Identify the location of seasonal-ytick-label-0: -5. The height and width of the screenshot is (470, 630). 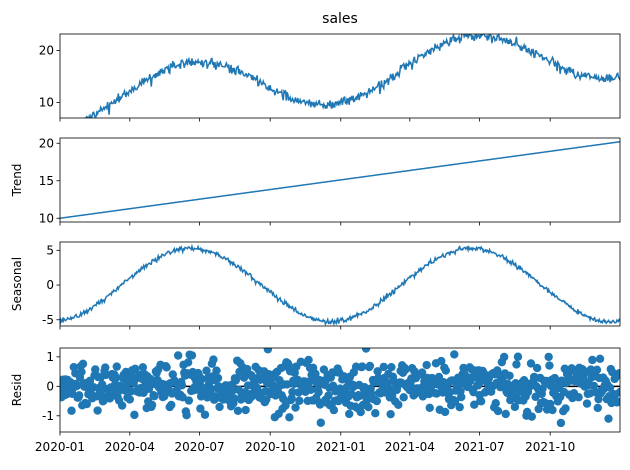
(48, 320).